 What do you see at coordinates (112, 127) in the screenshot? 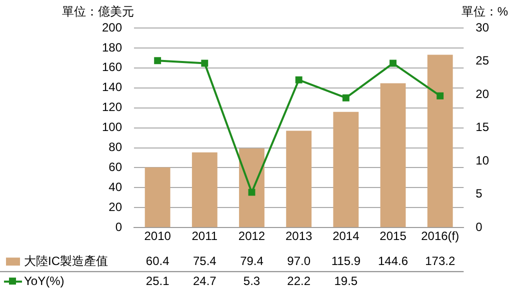
I see `y-tick-label: 100` at bounding box center [112, 127].